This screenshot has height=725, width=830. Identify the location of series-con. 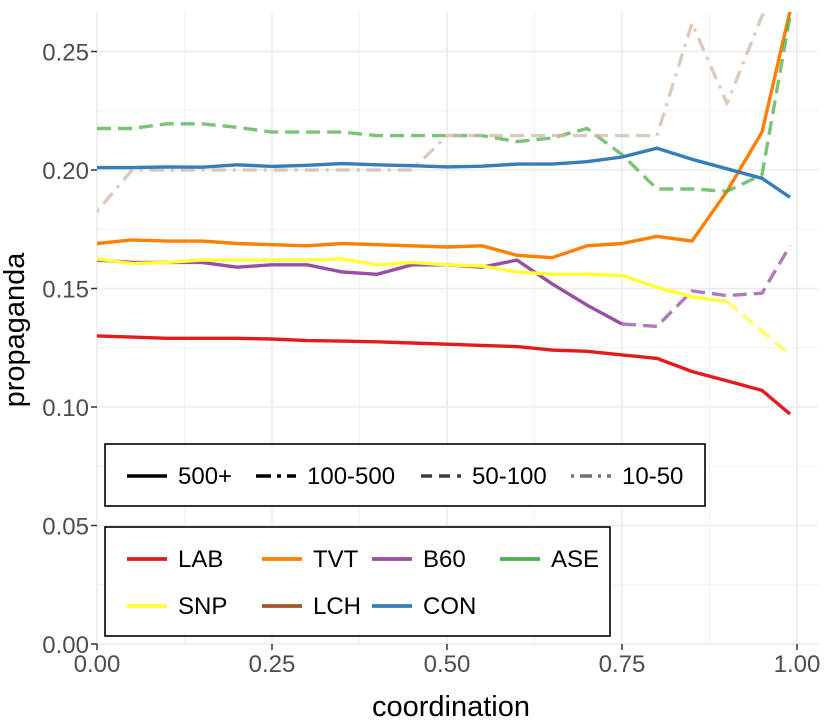
(444, 172).